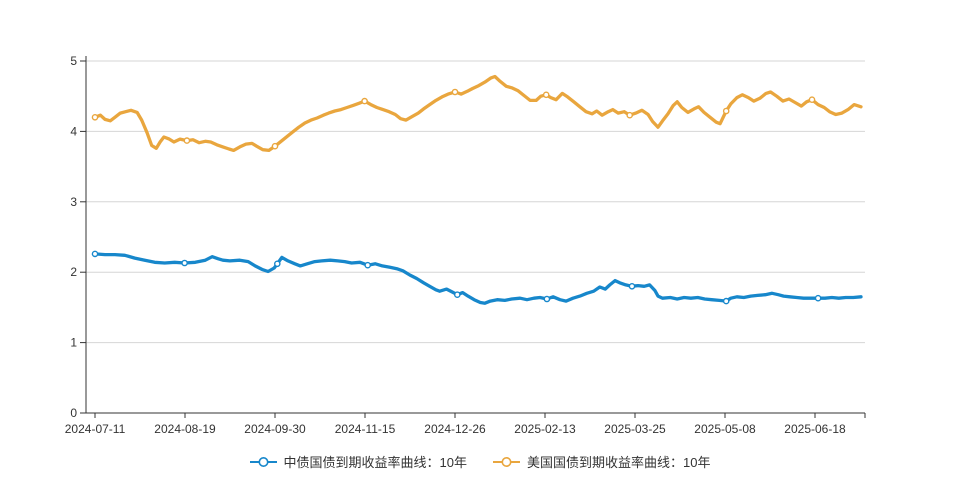 The height and width of the screenshot is (480, 960). What do you see at coordinates (73, 61) in the screenshot?
I see `y-axis-label: 5` at bounding box center [73, 61].